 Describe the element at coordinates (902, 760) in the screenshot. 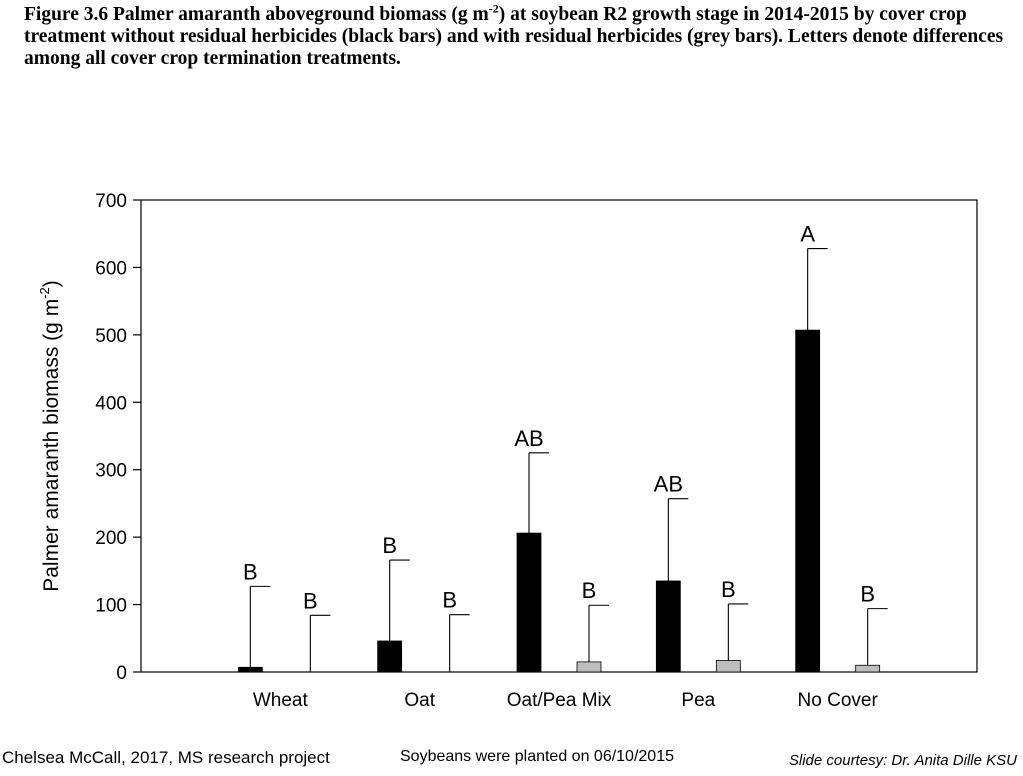

I see `footer-courtesy: Slide courtesy: Dr. Anita Dille KSU` at that location.